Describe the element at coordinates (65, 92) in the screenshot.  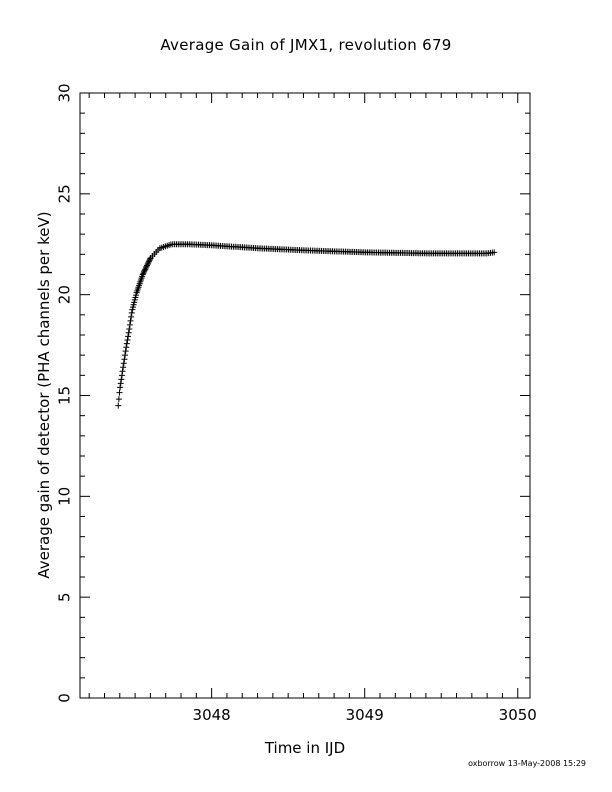
I see `y-tick-label: 30` at that location.